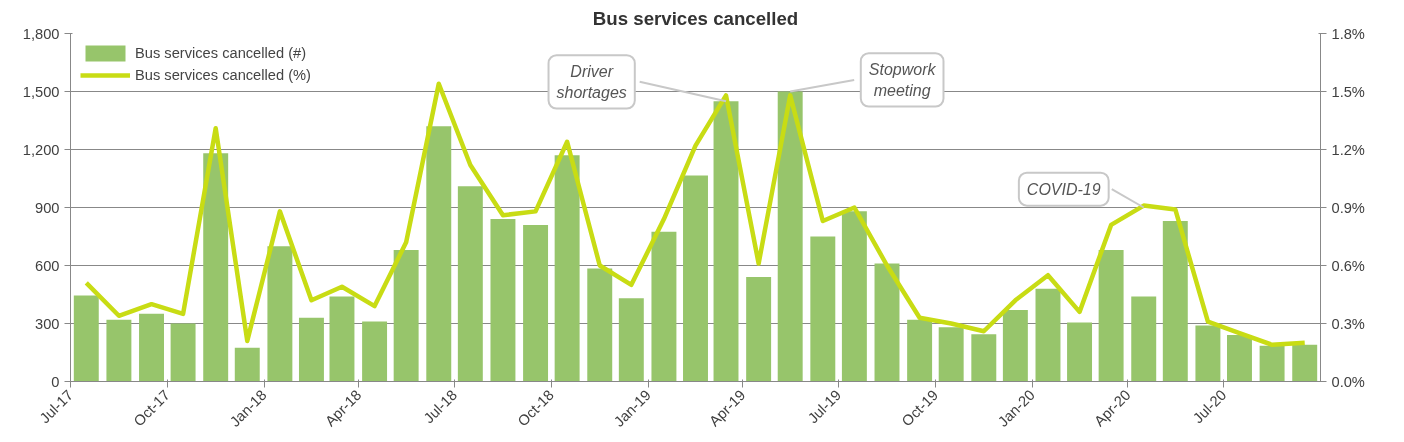 The width and height of the screenshot is (1404, 442). What do you see at coordinates (1348, 33) in the screenshot?
I see `y2-tick-label: 1.8%` at bounding box center [1348, 33].